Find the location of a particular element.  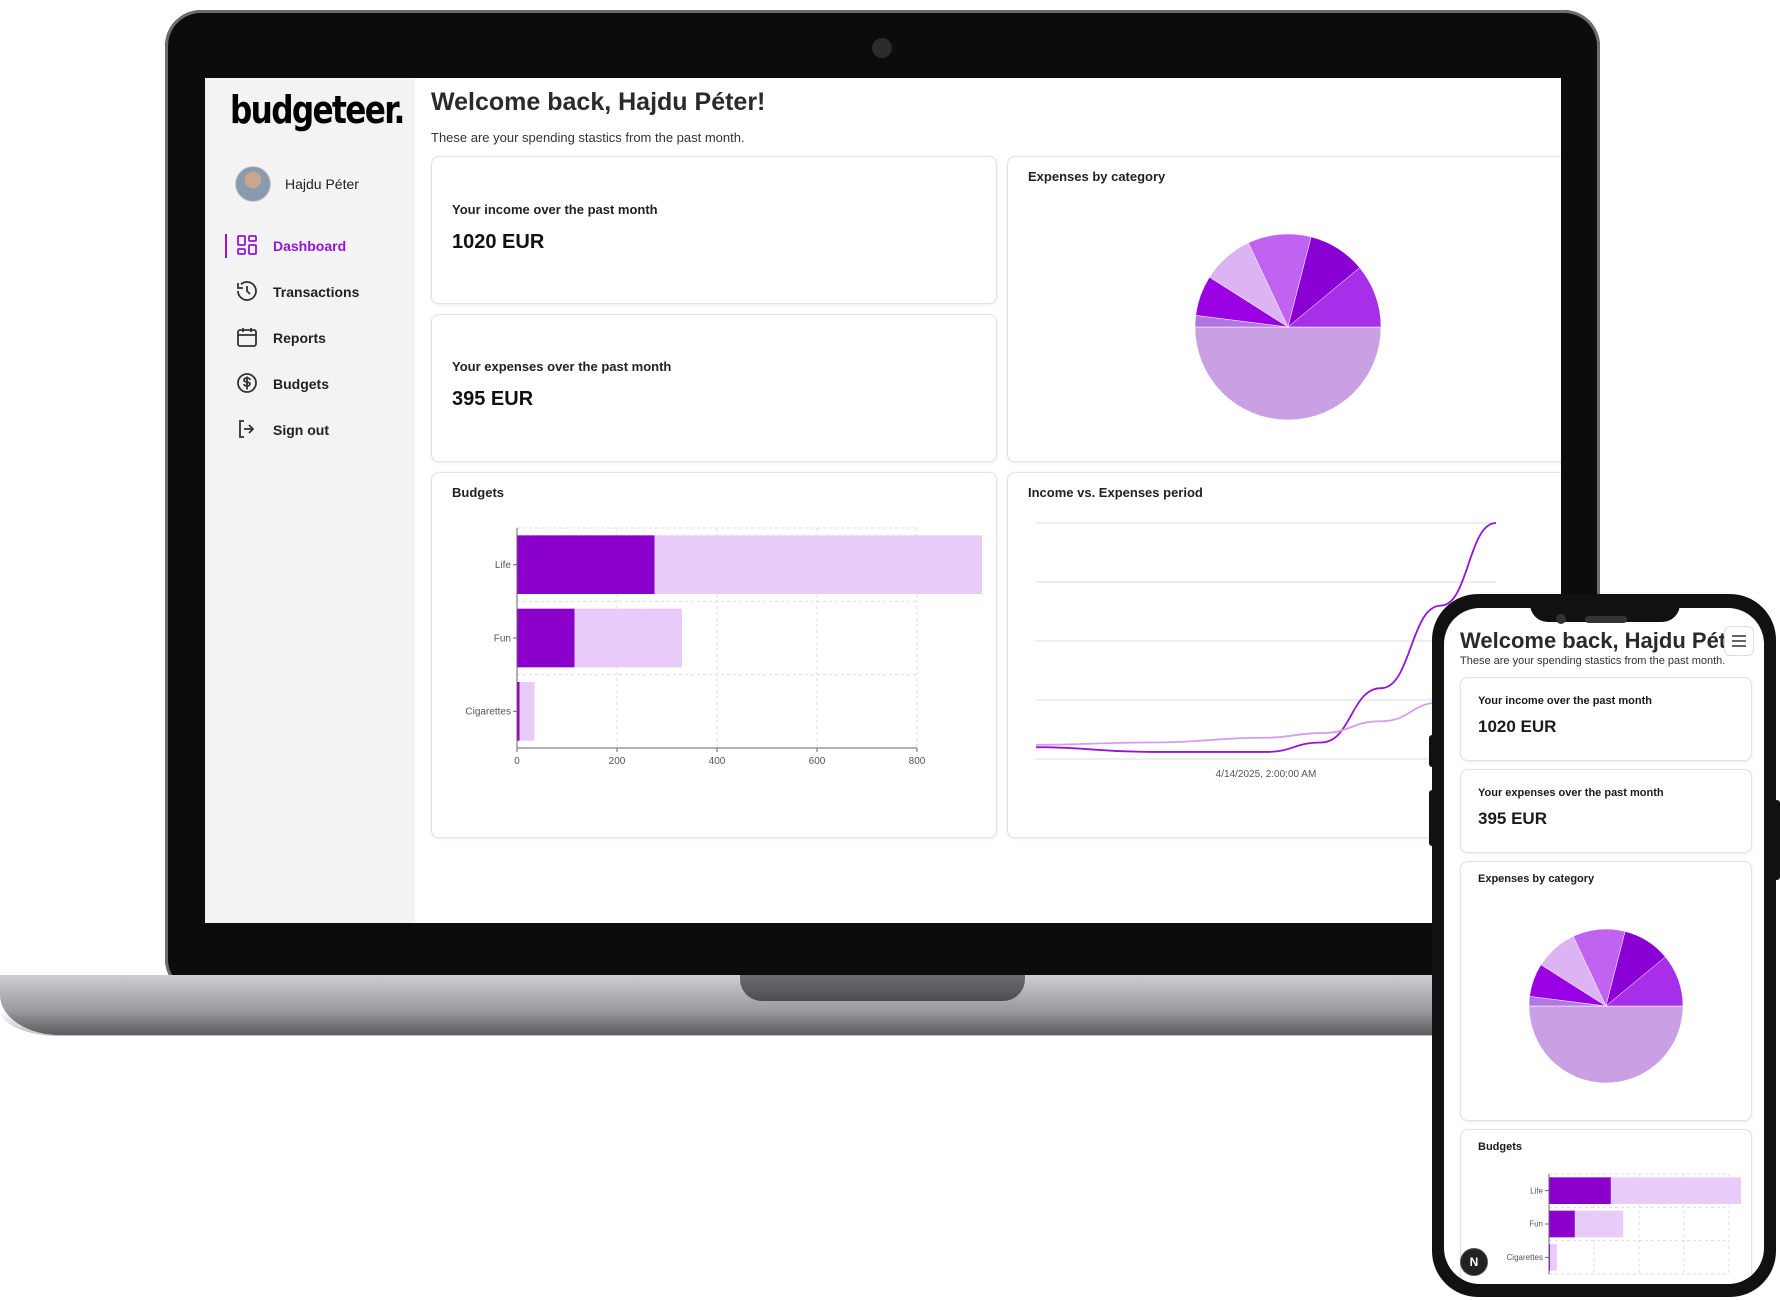

income-card: Your income over the past month 1020 EUR is located at coordinates (714, 230).